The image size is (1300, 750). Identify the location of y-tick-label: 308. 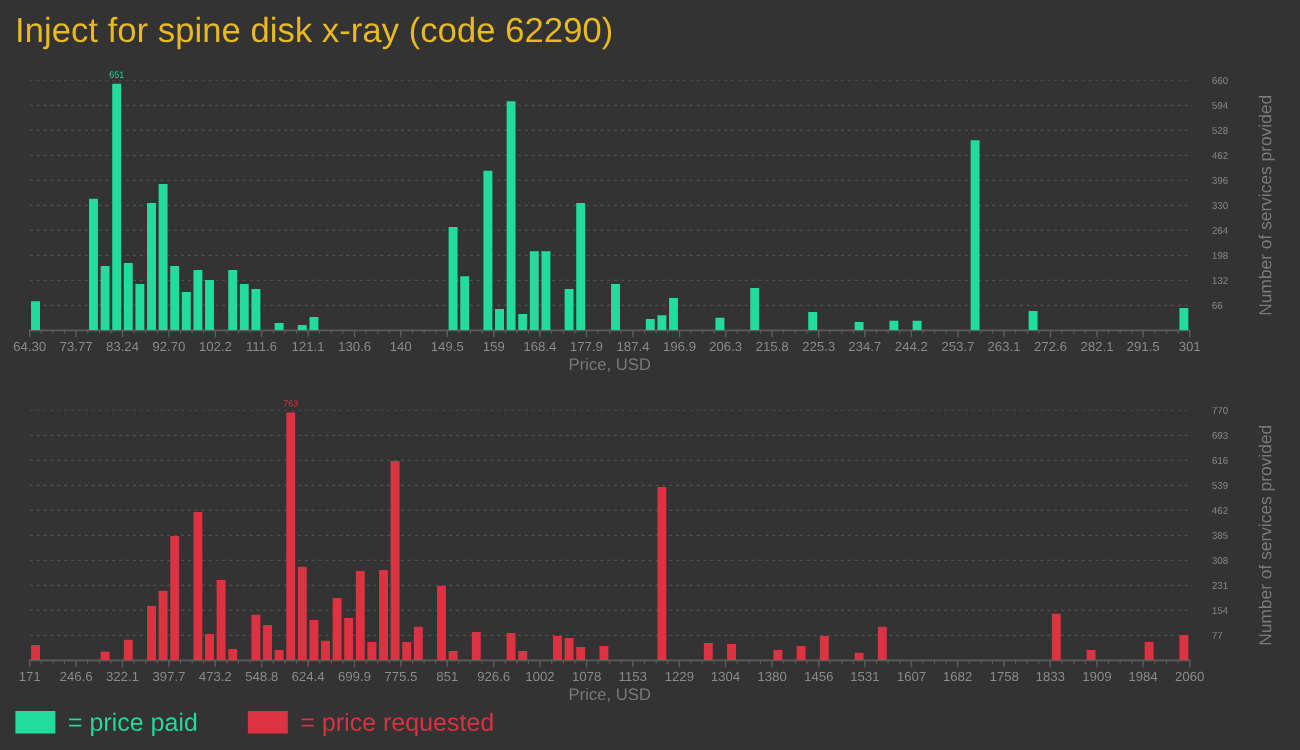
(1220, 560).